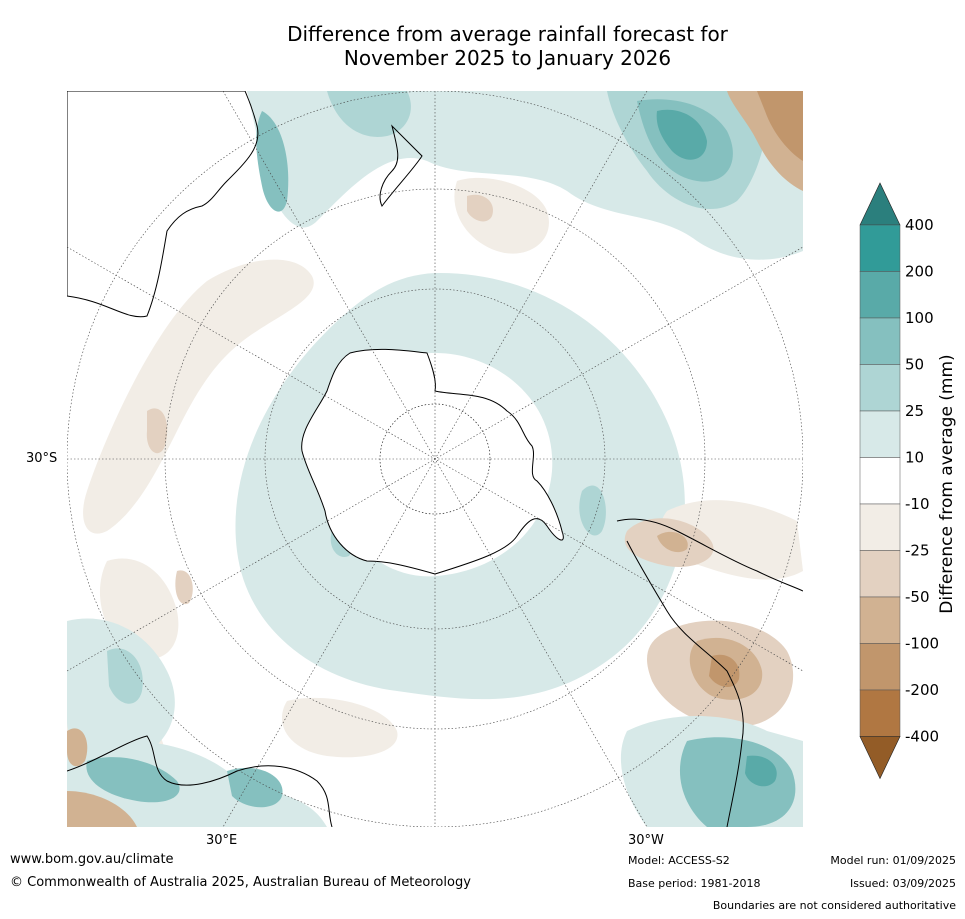  Describe the element at coordinates (914, 411) in the screenshot. I see `colorbar-tick-label: 25` at that location.